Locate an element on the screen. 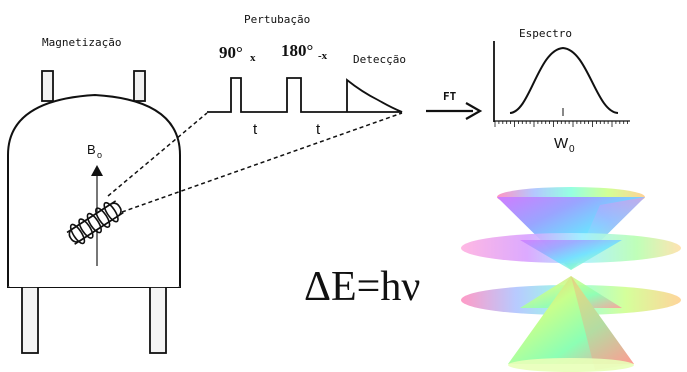 The width and height of the screenshot is (687, 372). spectrum-plot: W 0 is located at coordinates (561, 98).